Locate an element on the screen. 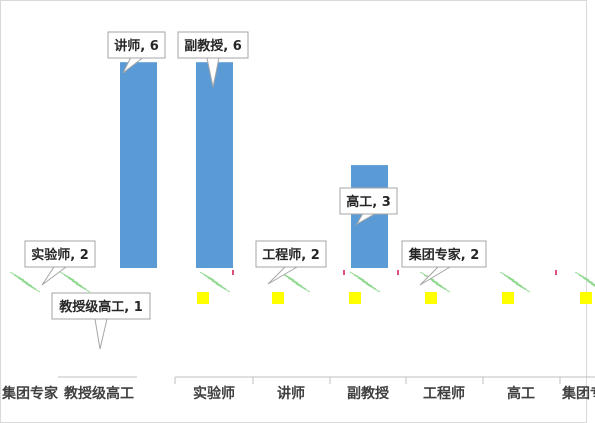  x-tick-label-2: 实验师 is located at coordinates (214, 393).